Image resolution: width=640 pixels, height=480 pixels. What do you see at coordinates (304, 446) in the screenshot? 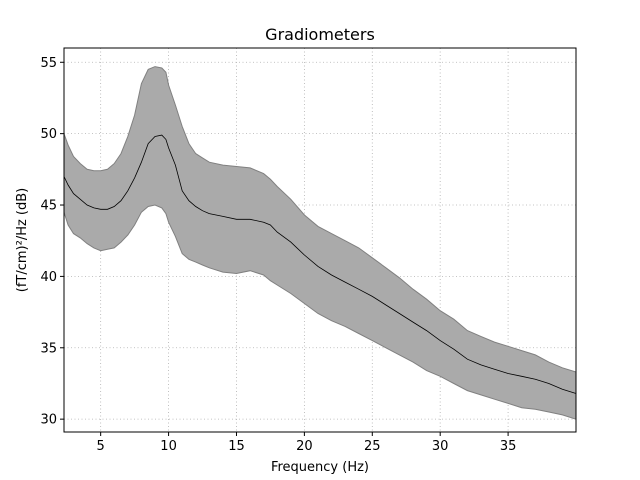
I see `x-tick-label: 20` at bounding box center [304, 446].